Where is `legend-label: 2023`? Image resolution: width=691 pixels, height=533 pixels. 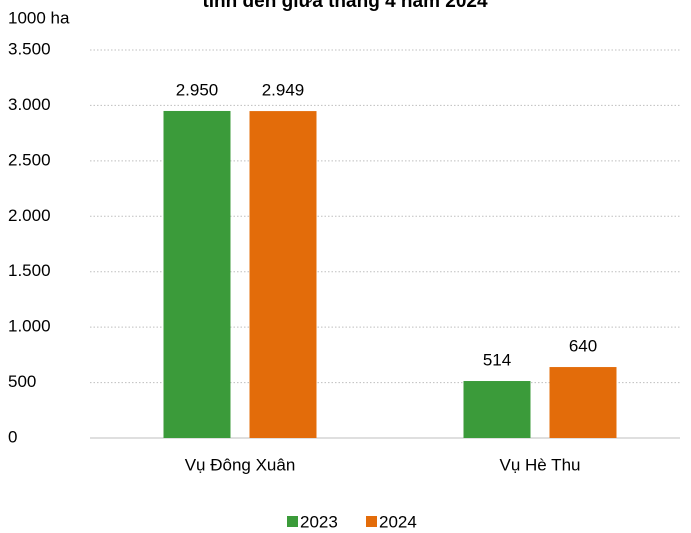 legend-label: 2023 is located at coordinates (319, 521).